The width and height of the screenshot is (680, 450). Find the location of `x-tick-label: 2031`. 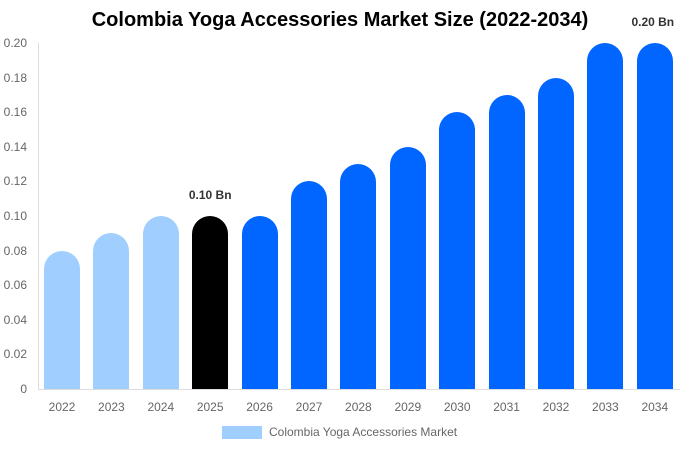

x-tick-label: 2031 is located at coordinates (506, 407).